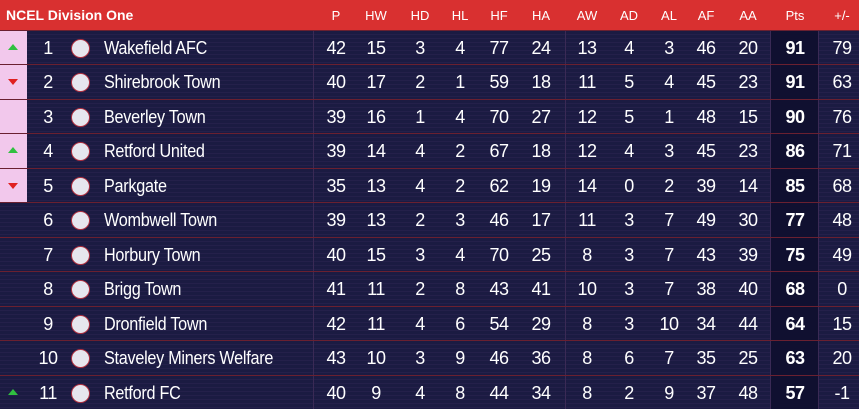  I want to click on stat-cell: 62, so click(499, 185).